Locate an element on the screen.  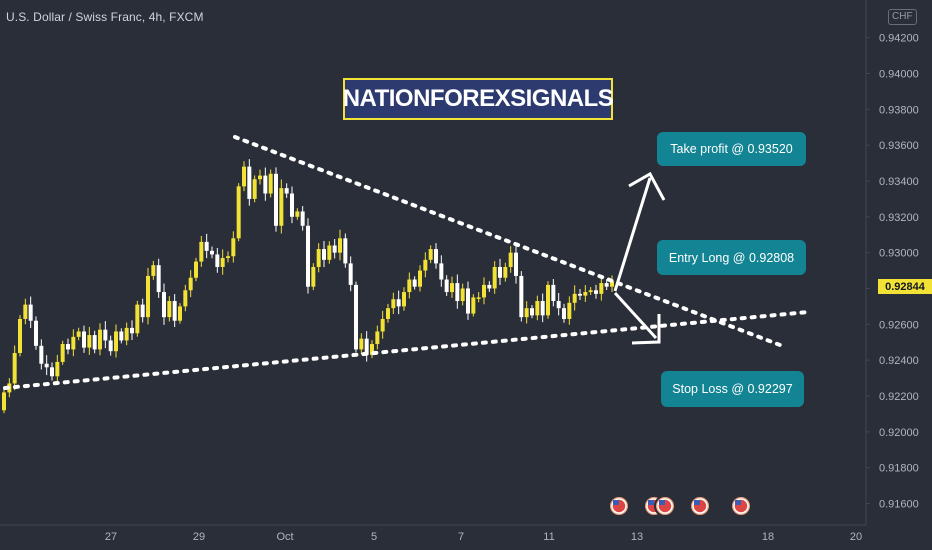
take-profit-arrow is located at coordinates (632, 234).